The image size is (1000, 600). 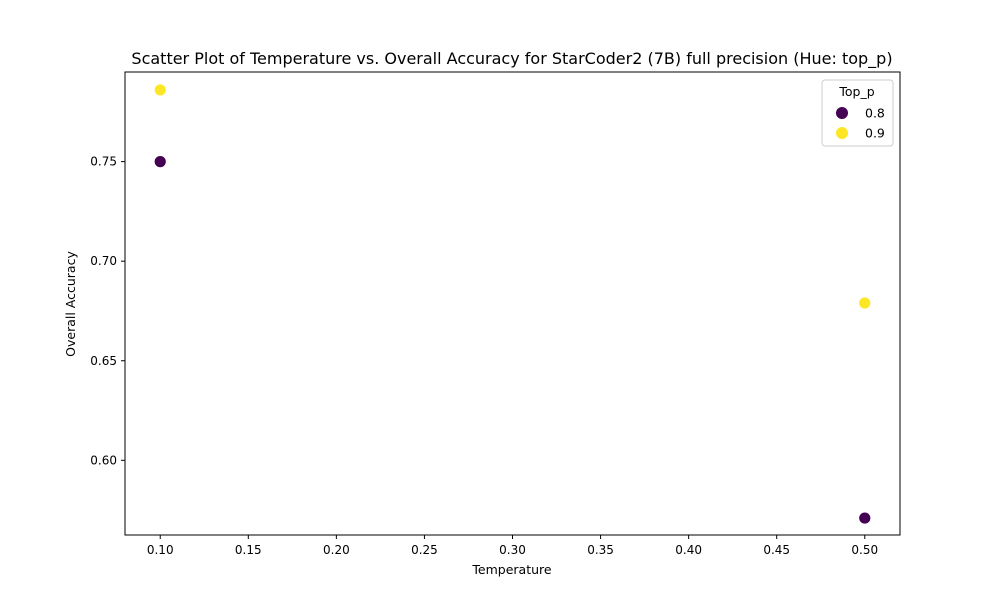 I want to click on y-tick-label: 0.65, so click(x=103, y=361).